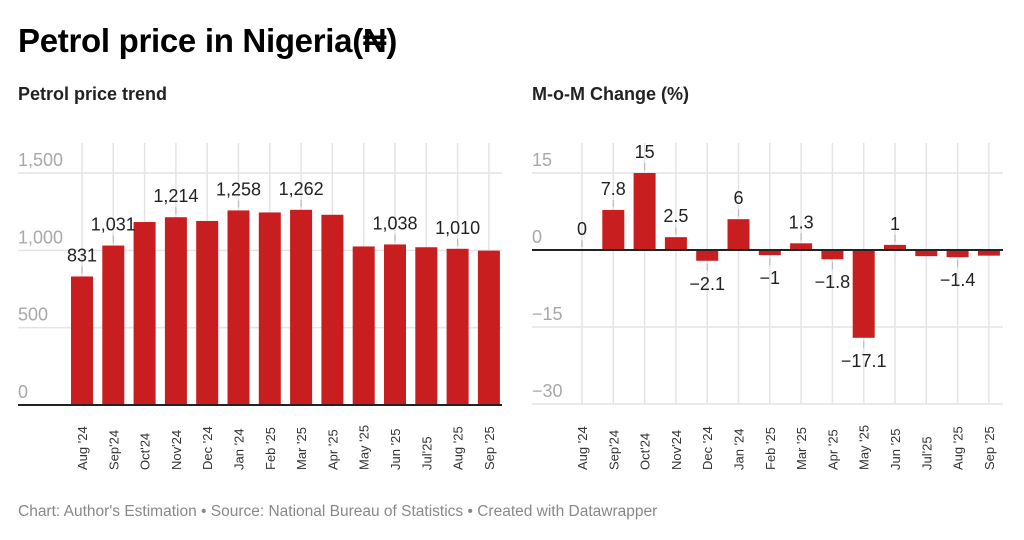 This screenshot has height=540, width=1024. I want to click on mom-x-tick-label: Apr '25, so click(832, 449).